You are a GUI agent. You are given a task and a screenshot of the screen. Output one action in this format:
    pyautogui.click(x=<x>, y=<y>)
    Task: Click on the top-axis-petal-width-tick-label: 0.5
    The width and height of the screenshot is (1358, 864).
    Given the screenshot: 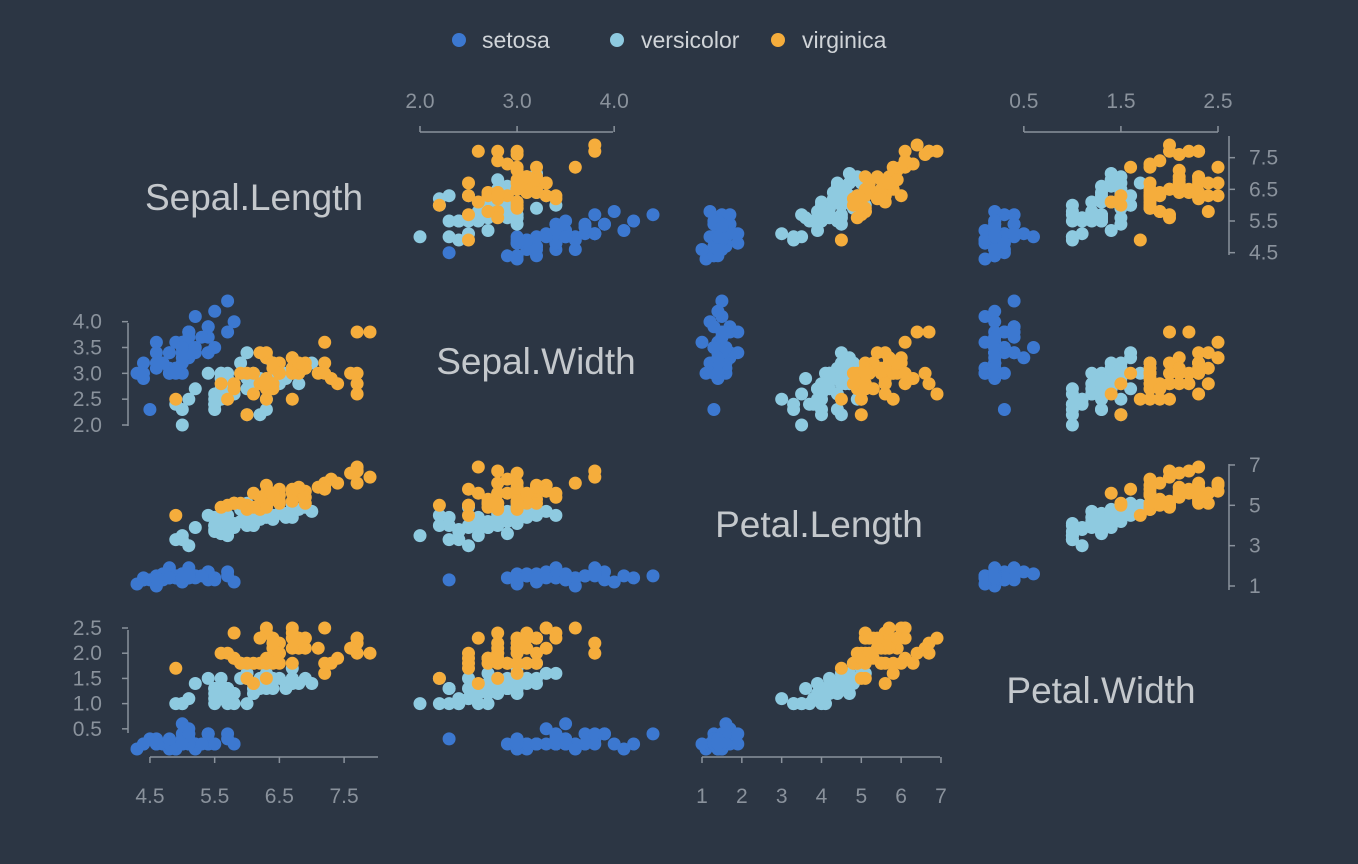 What is the action you would take?
    pyautogui.click(x=1023, y=101)
    